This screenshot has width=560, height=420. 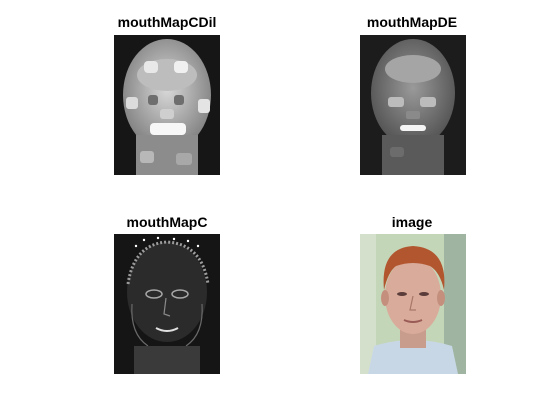 I want to click on image-mouthMapDE, so click(x=413, y=105).